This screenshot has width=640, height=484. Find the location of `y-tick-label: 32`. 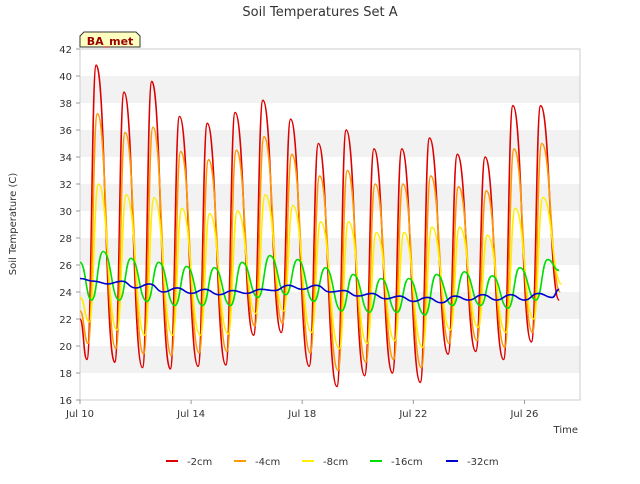

y-tick-label: 32 is located at coordinates (65, 185).